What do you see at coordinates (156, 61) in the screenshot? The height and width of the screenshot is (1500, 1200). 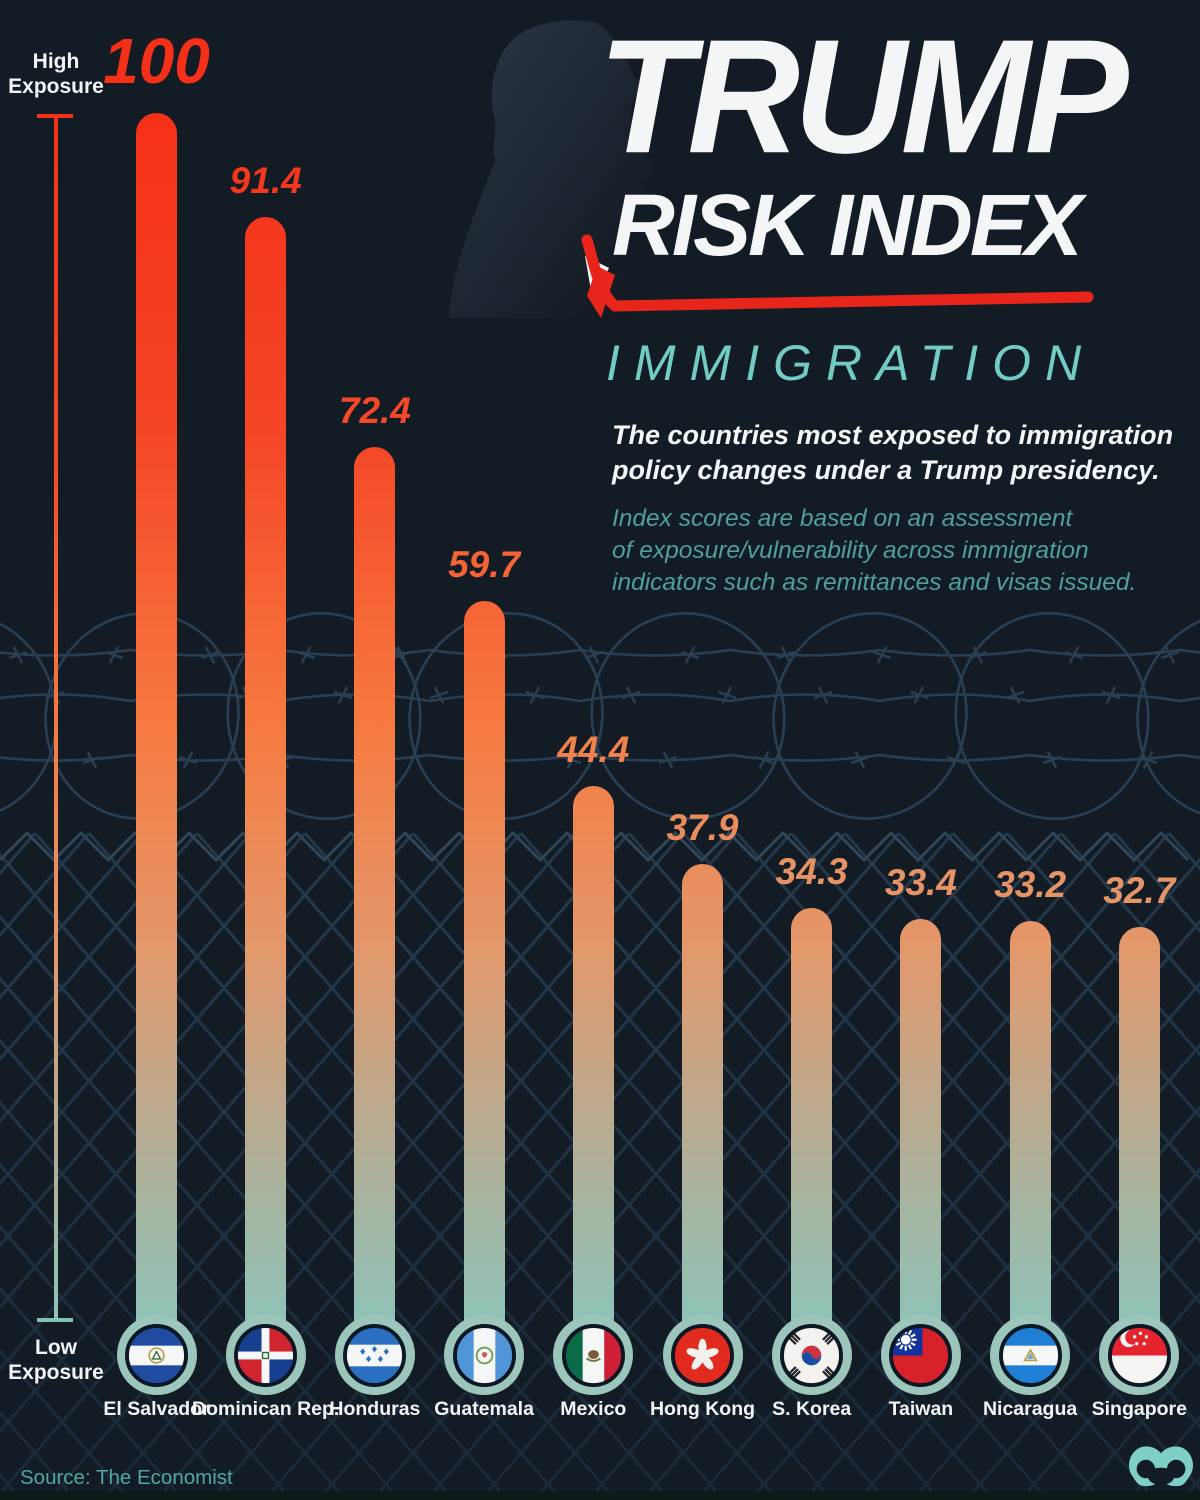 I see `bar-value-label: 100` at bounding box center [156, 61].